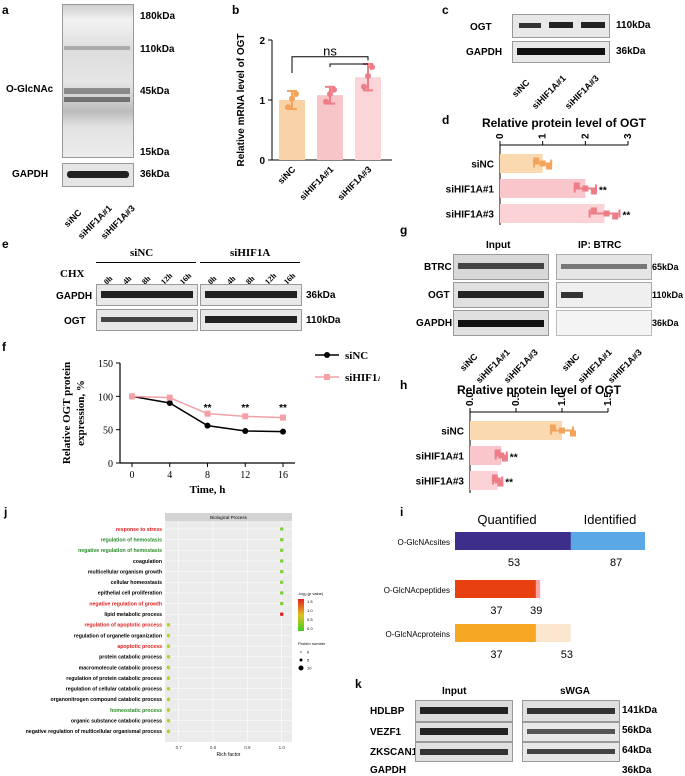 This screenshot has width=685, height=776. Describe the element at coordinates (327, 377) in the screenshot. I see `legend-marker` at that location.